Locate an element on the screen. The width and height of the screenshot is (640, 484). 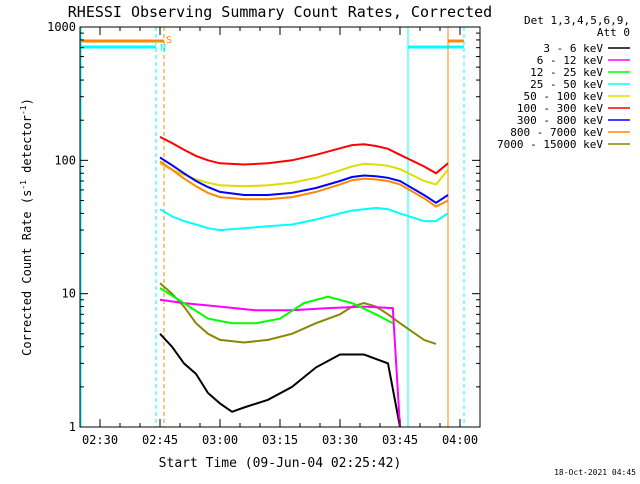
y-axis-label-main: Corrected Count Rate (s is located at coordinates (27, 273).